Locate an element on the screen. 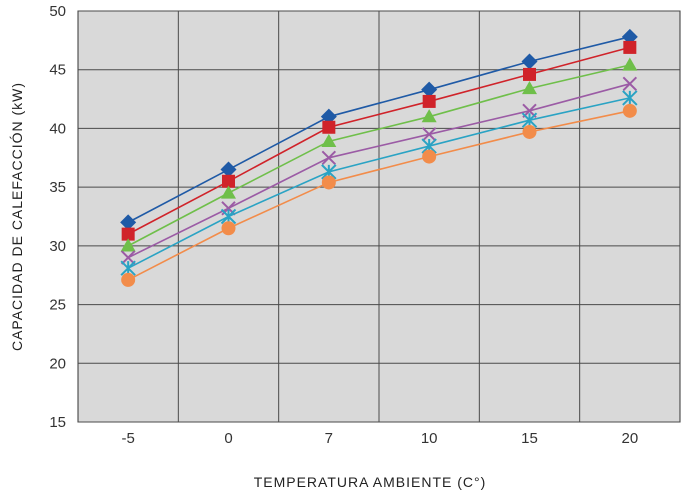 This screenshot has height=496, width=683. x-tick-label: -5 is located at coordinates (127, 438).